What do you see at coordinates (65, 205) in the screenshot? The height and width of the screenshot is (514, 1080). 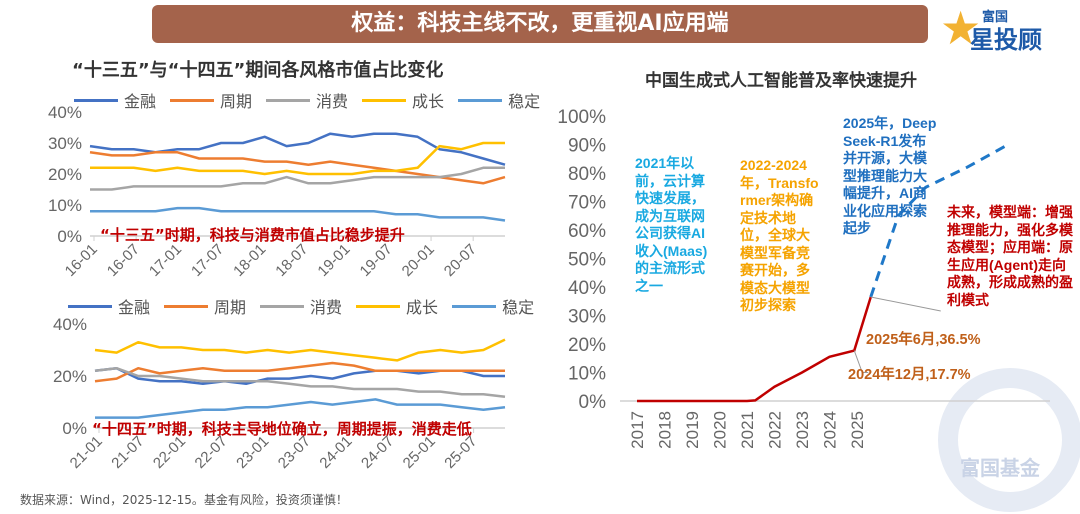 I see `top-chart-y-tick-label: 10%` at bounding box center [65, 205].